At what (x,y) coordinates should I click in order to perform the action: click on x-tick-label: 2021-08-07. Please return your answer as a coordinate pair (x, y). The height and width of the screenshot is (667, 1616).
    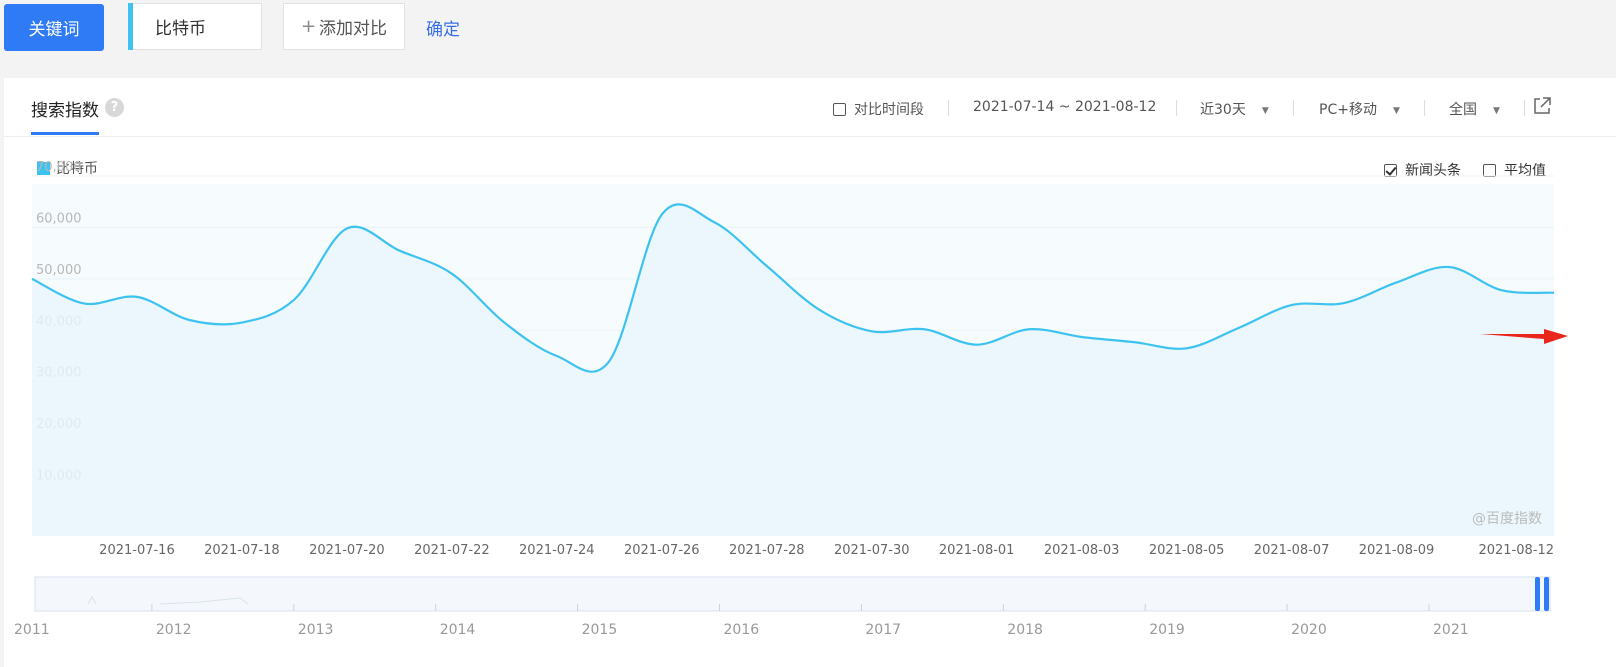
    Looking at the image, I should click on (1292, 550).